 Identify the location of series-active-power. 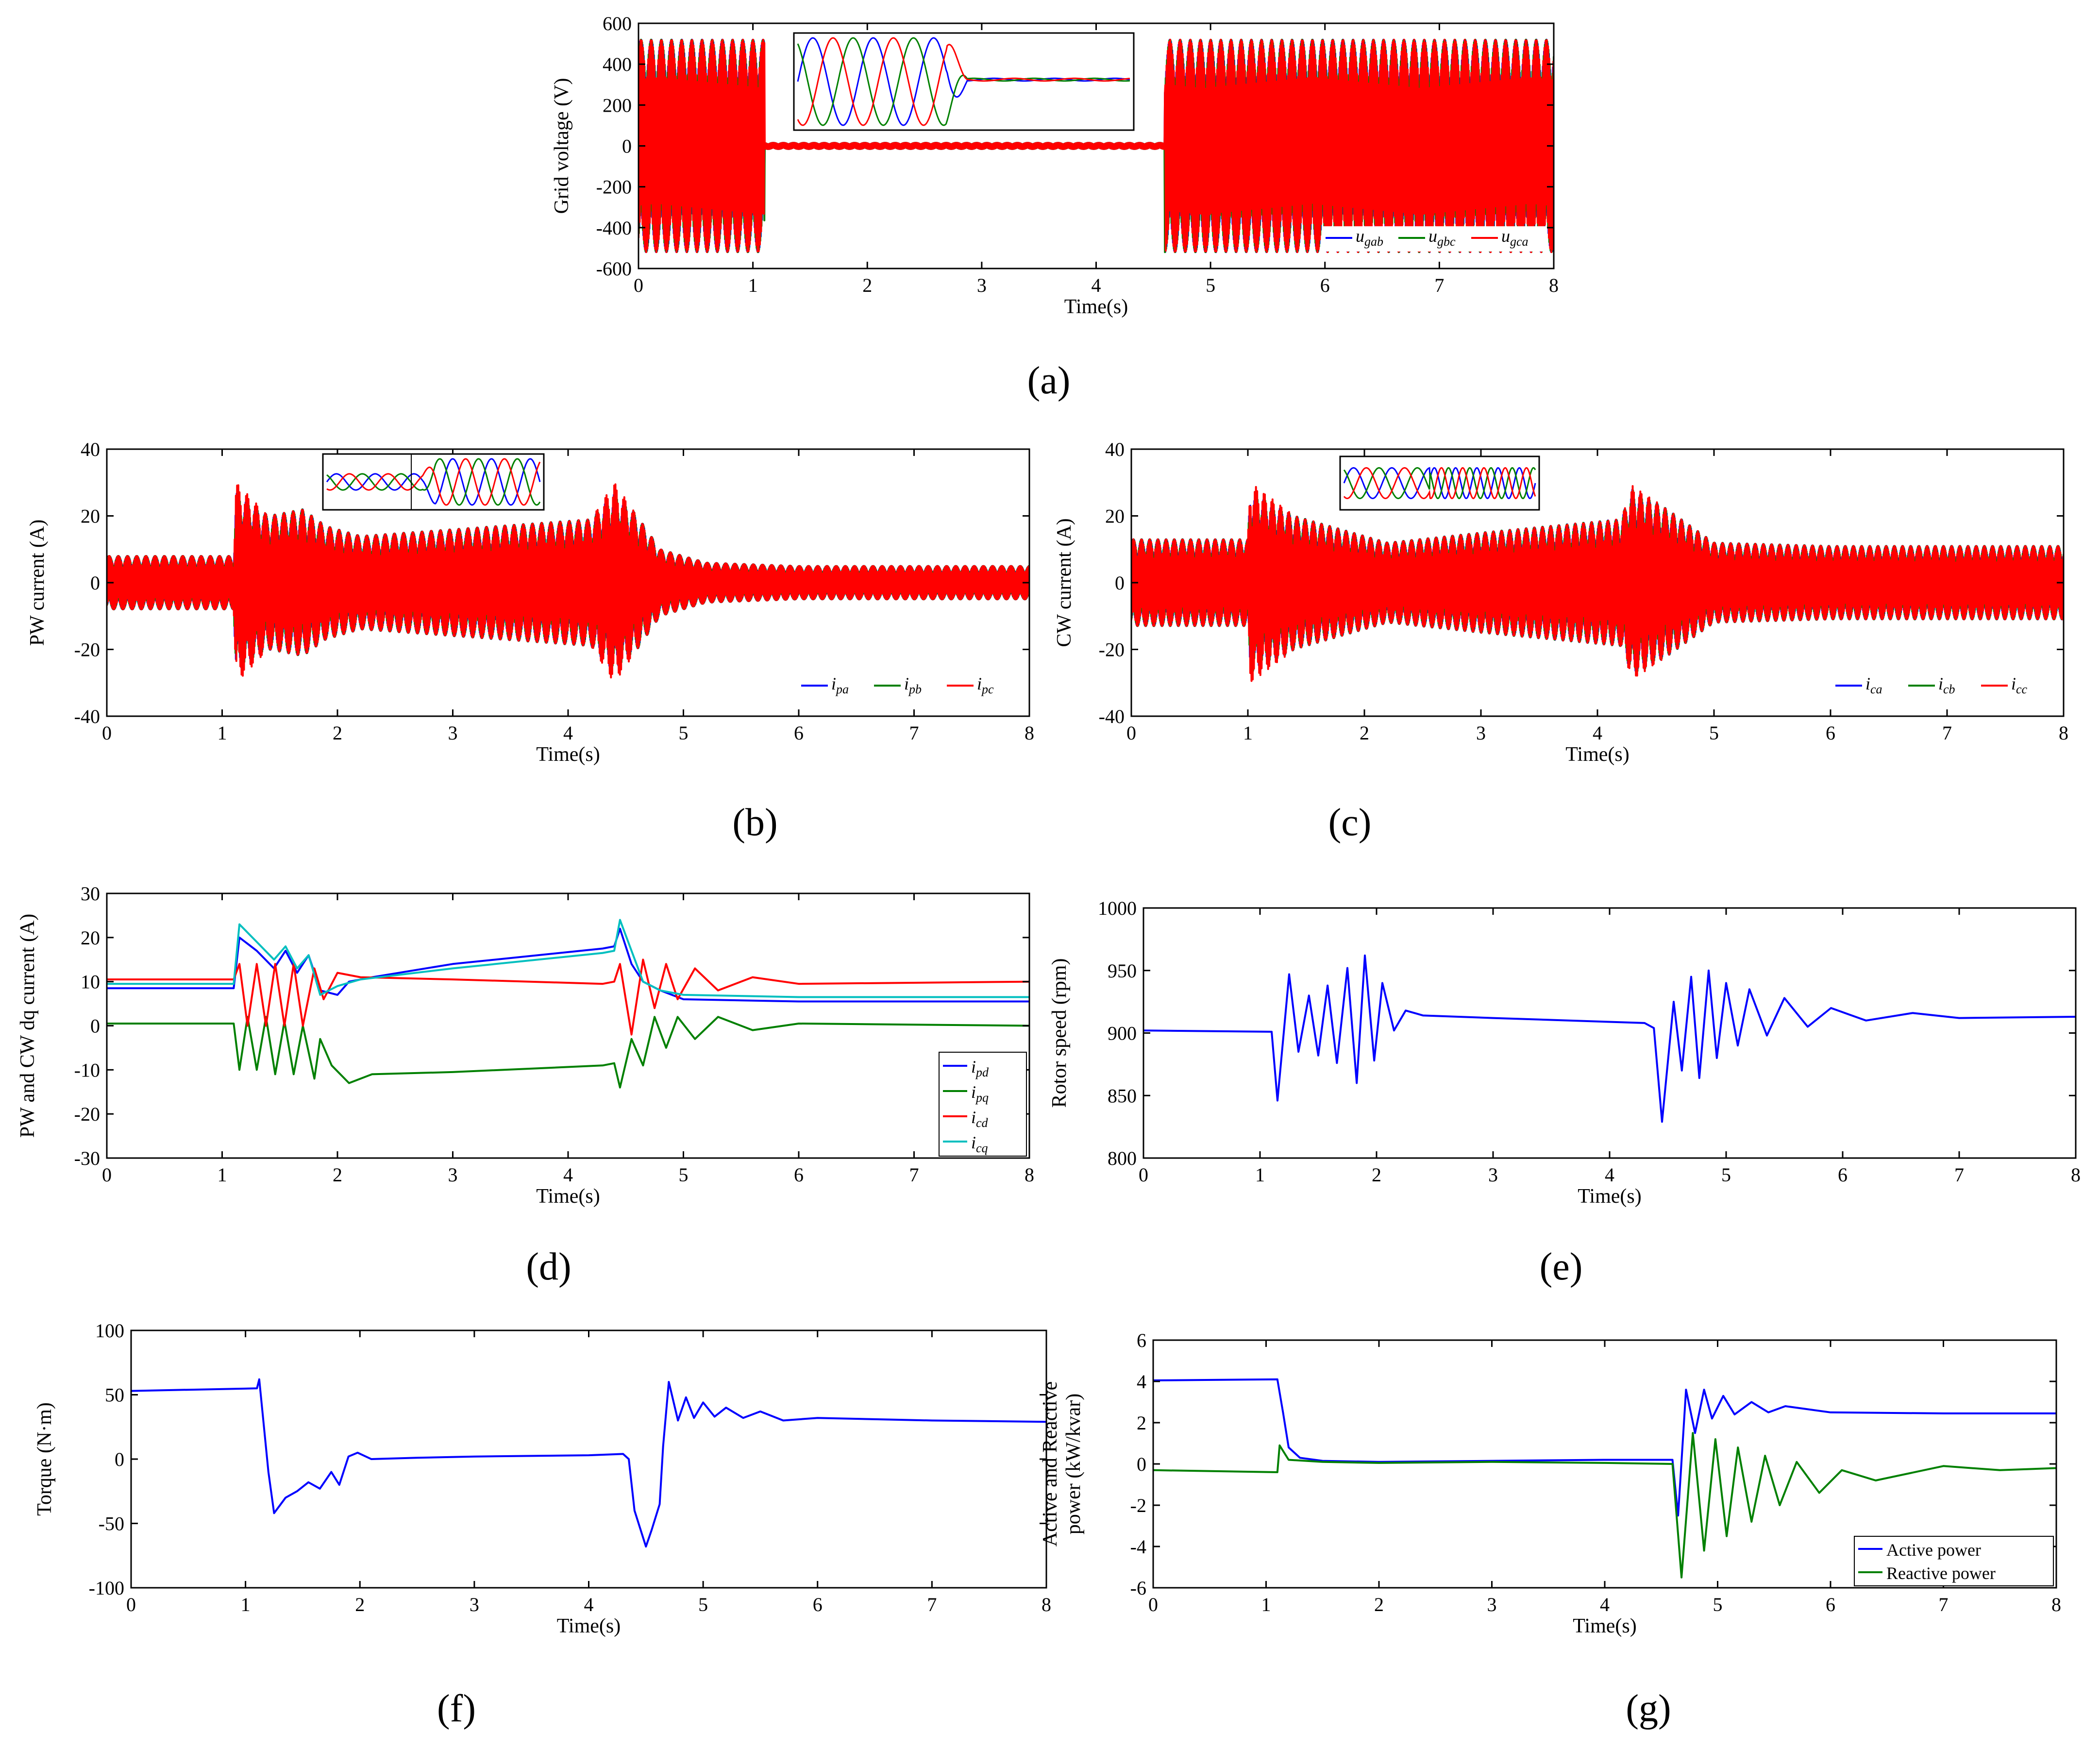
(1604, 1447).